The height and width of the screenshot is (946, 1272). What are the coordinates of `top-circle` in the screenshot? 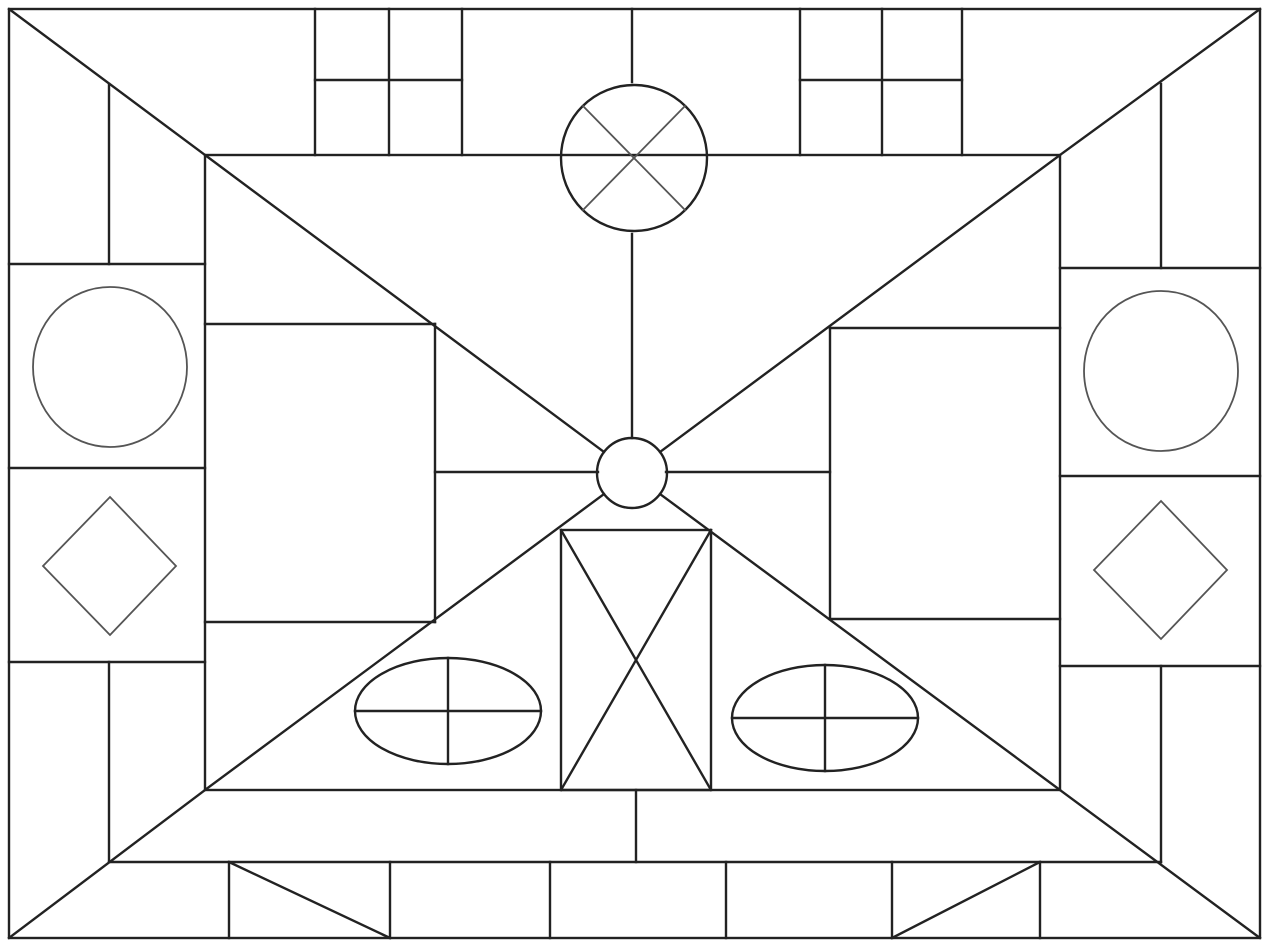 It's located at (634, 158).